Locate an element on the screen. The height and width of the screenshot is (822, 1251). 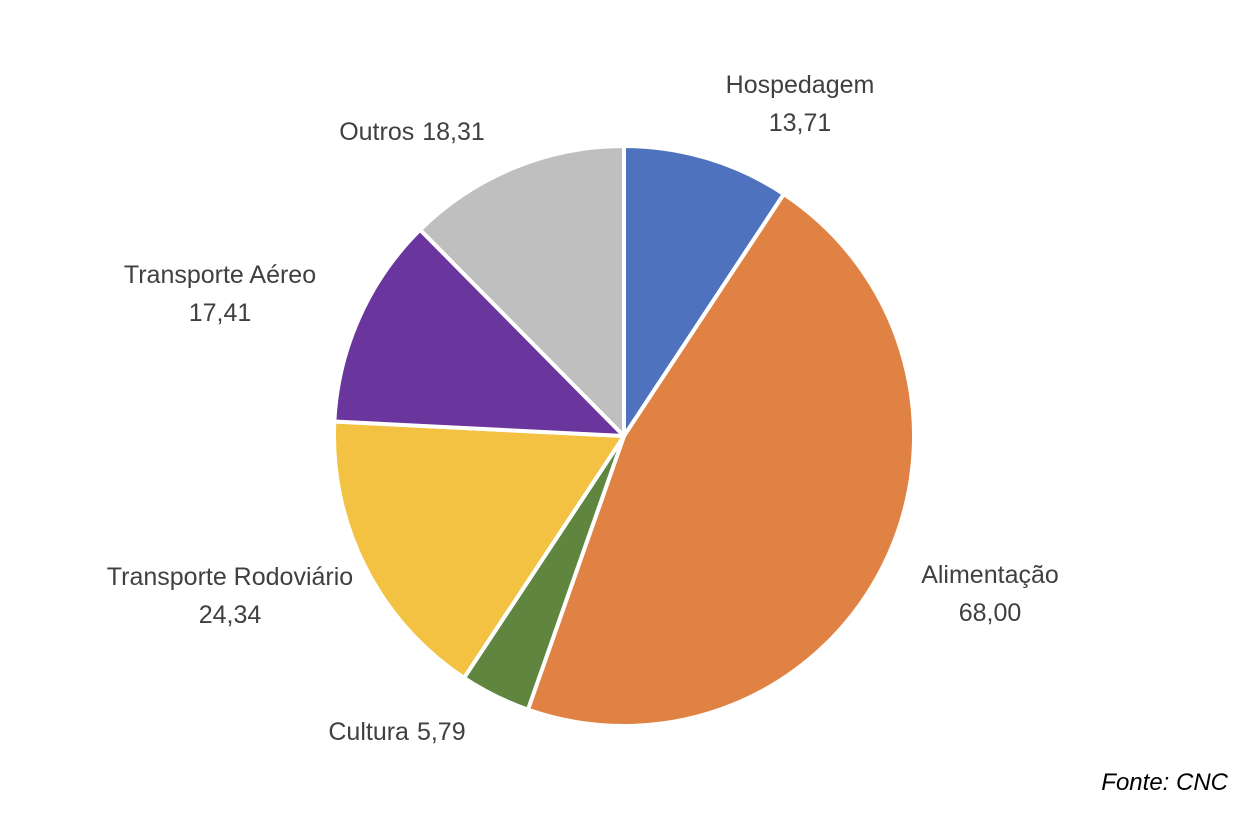
label-value: 18,31 is located at coordinates (453, 132).